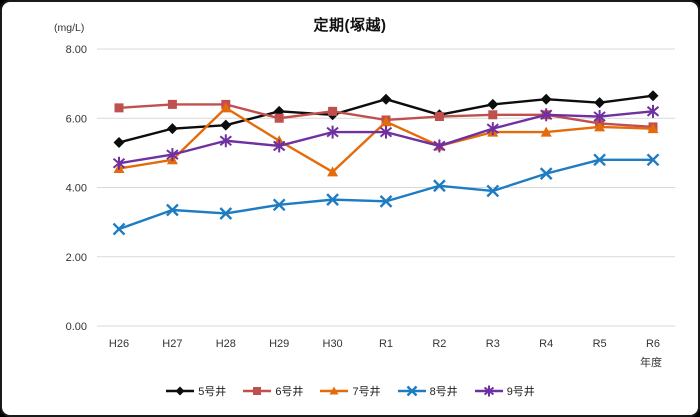 The height and width of the screenshot is (417, 700). I want to click on legend-item-5: 9号井, so click(504, 391).